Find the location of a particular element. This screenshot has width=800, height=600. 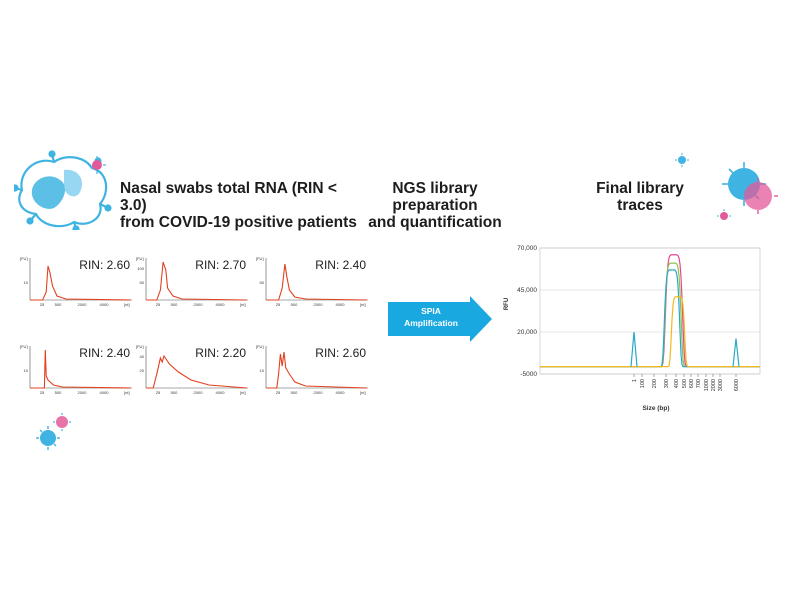

chart-y-axis-label: RFU is located at coordinates (507, 304).